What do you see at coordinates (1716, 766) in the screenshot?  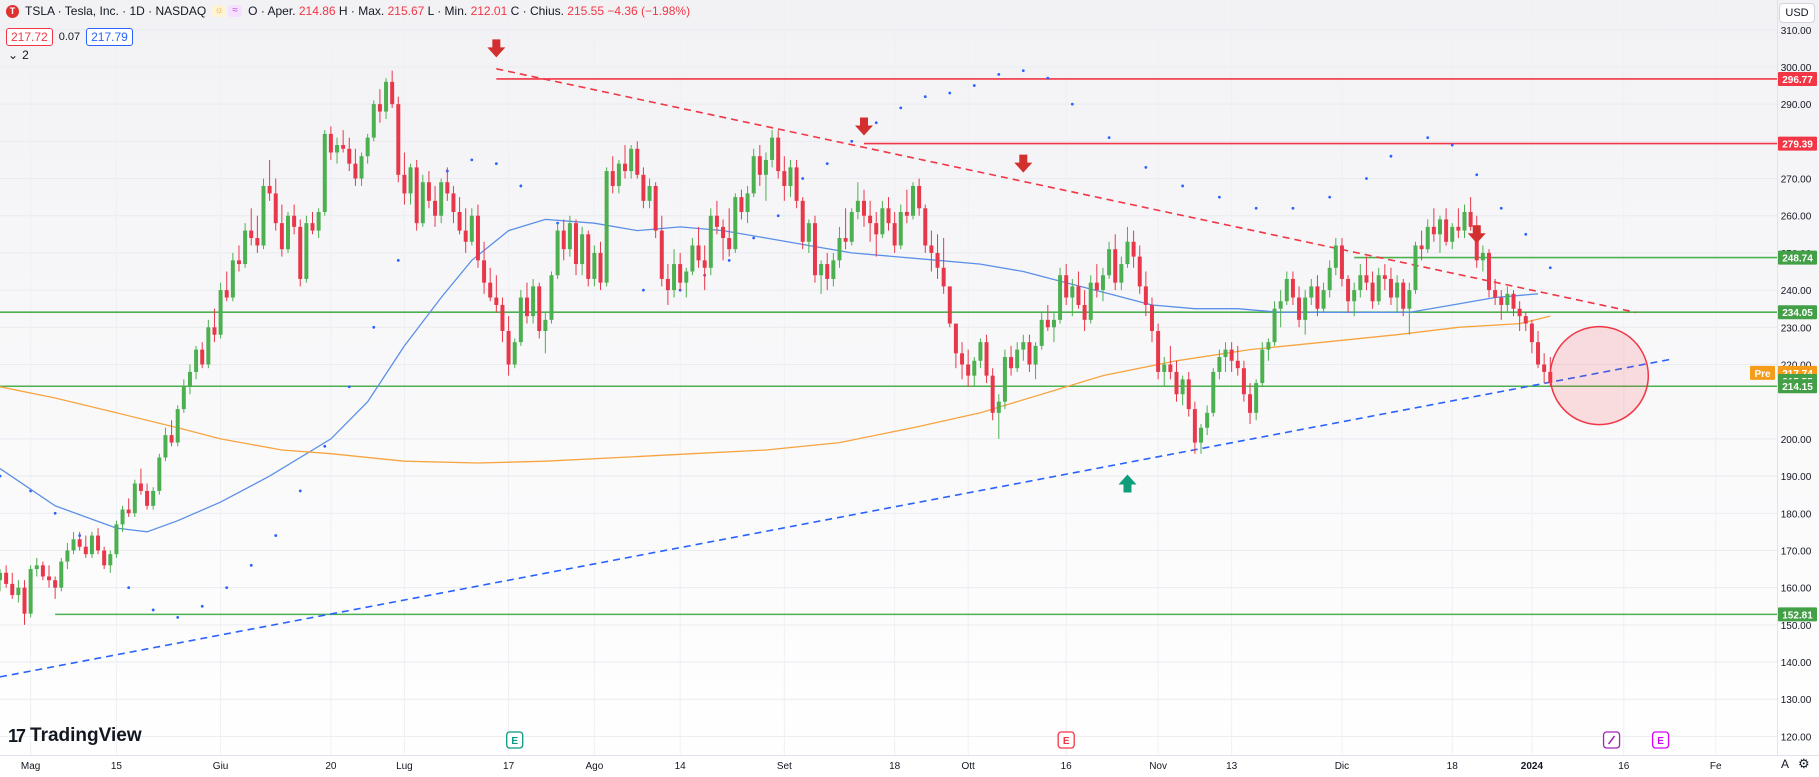 I see `time-tick-label: Fe` at bounding box center [1716, 766].